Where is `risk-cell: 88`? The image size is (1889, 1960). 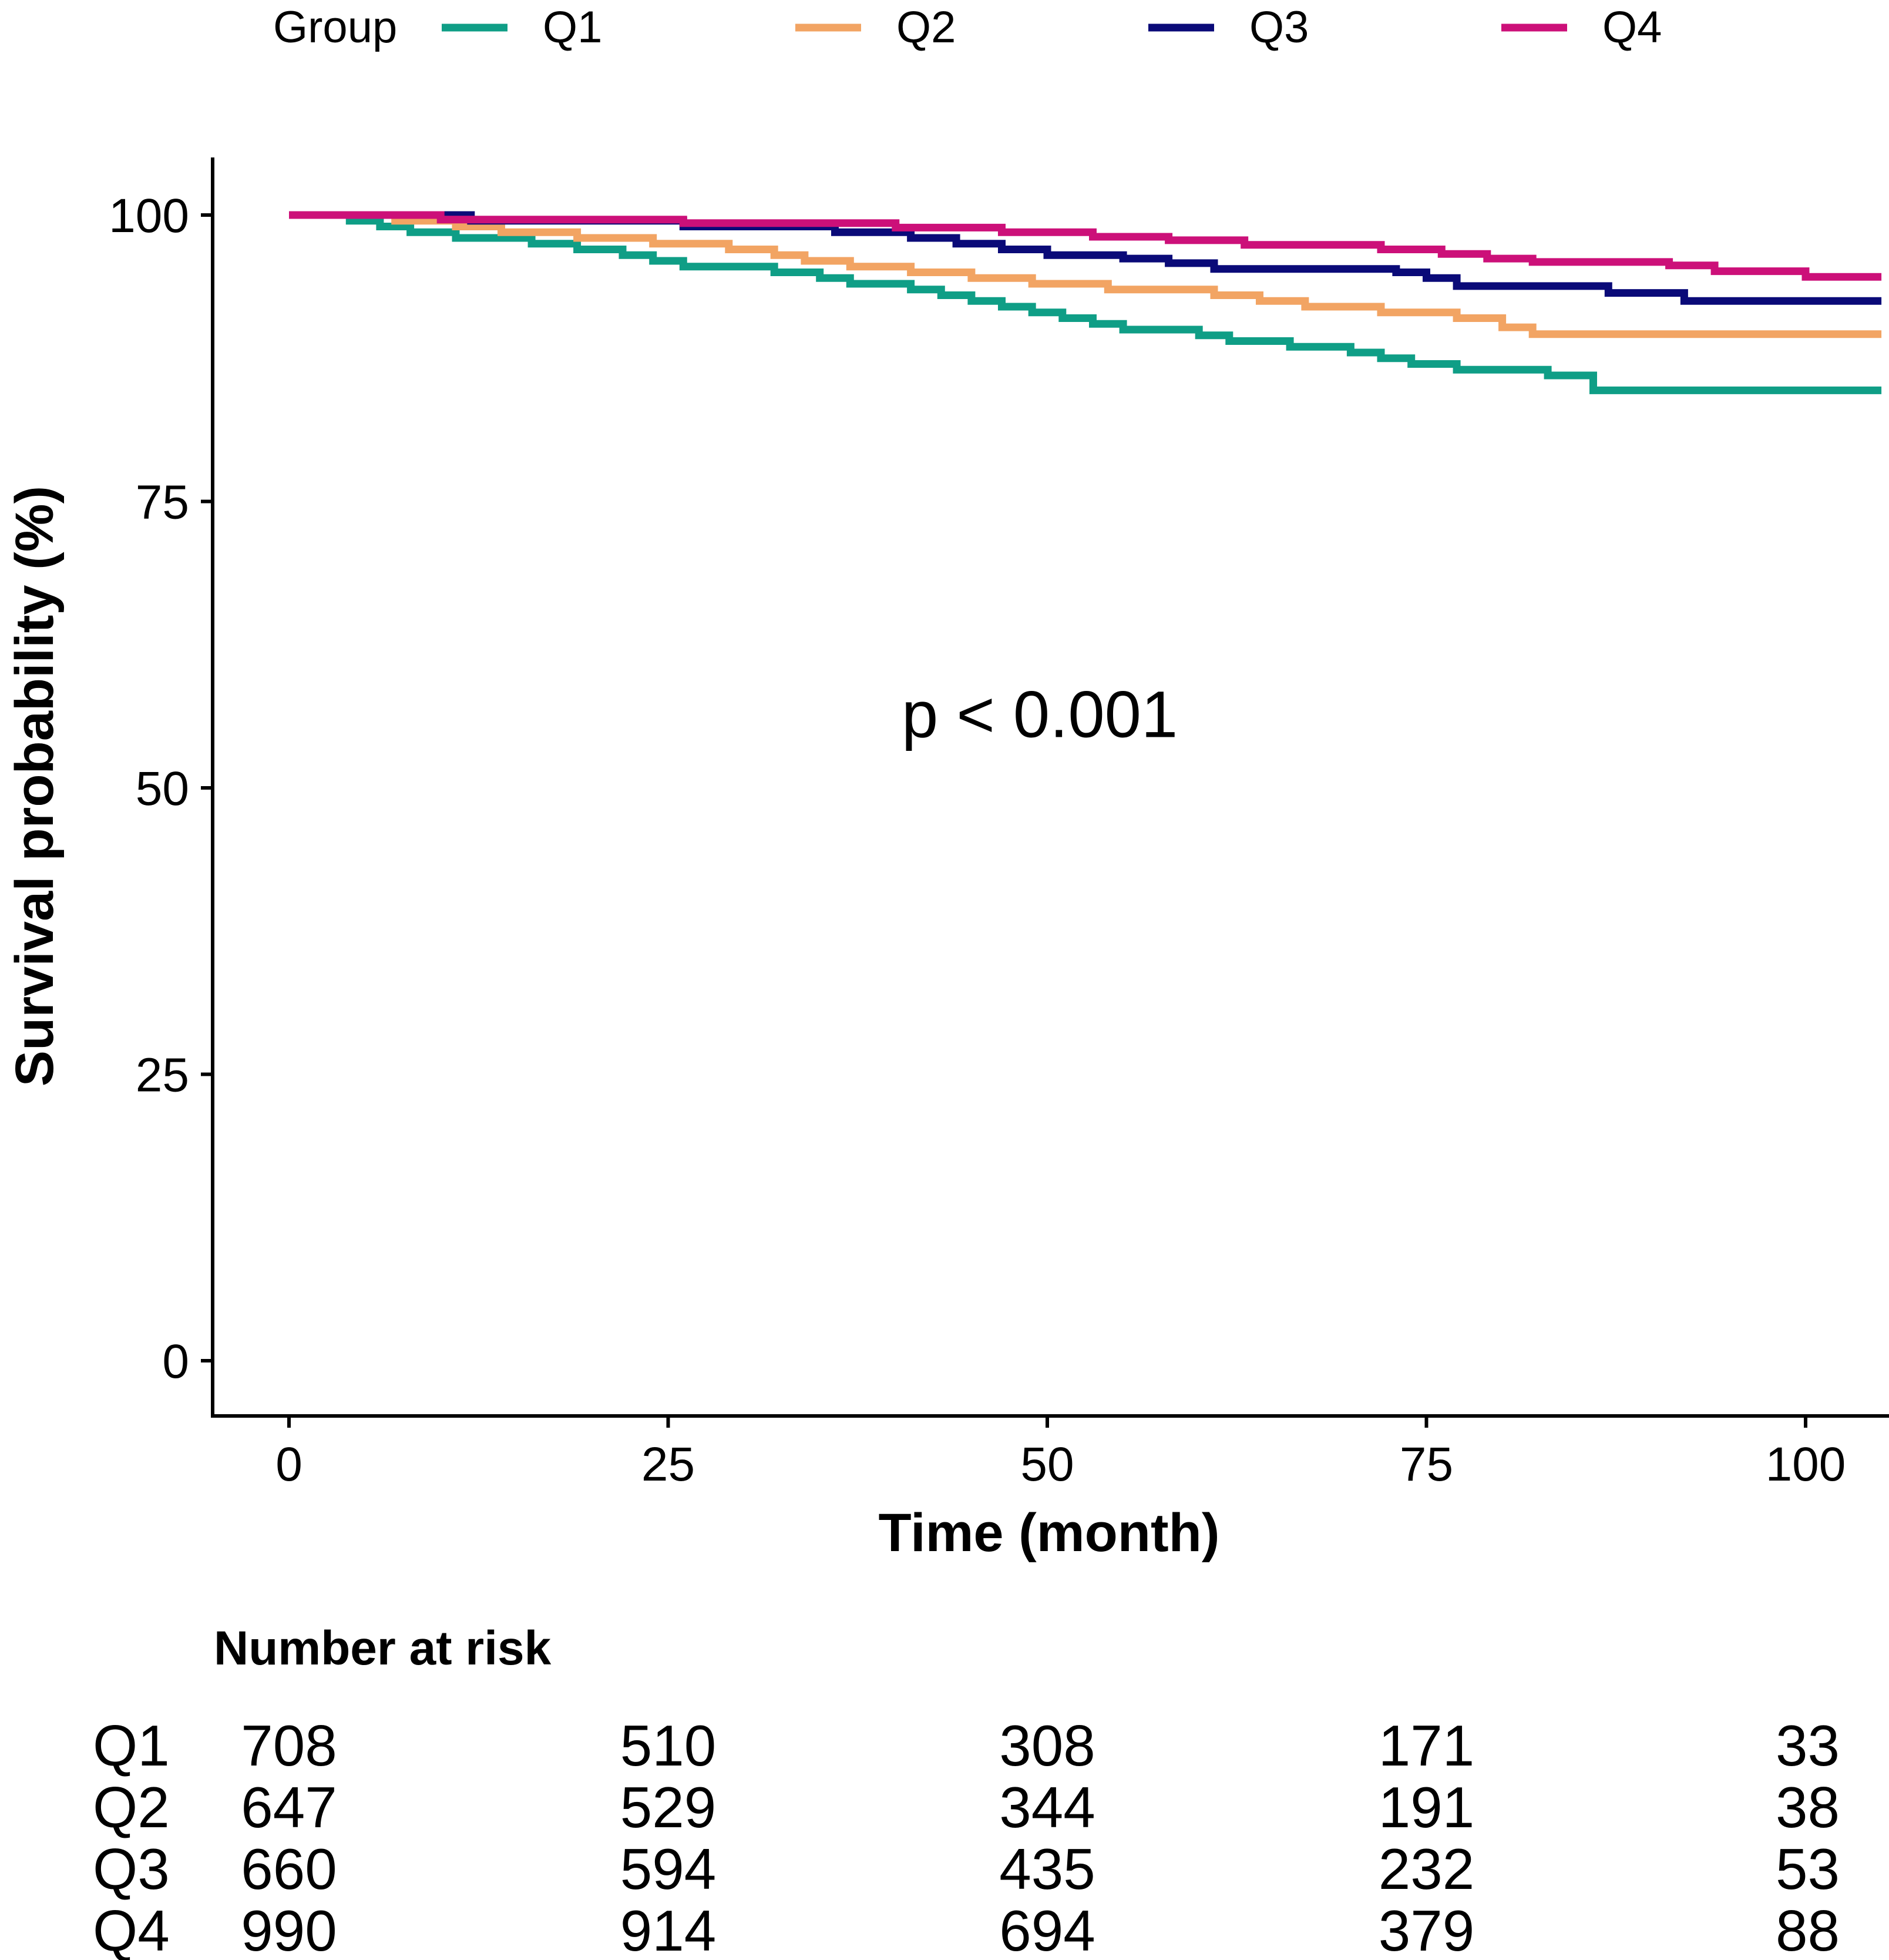
risk-cell: 88 is located at coordinates (1808, 1929).